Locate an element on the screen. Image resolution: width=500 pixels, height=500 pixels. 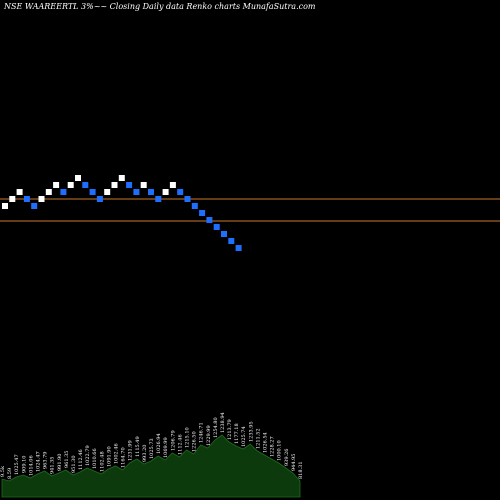
volume-label: 1102.48 is located at coordinates (102, 461).